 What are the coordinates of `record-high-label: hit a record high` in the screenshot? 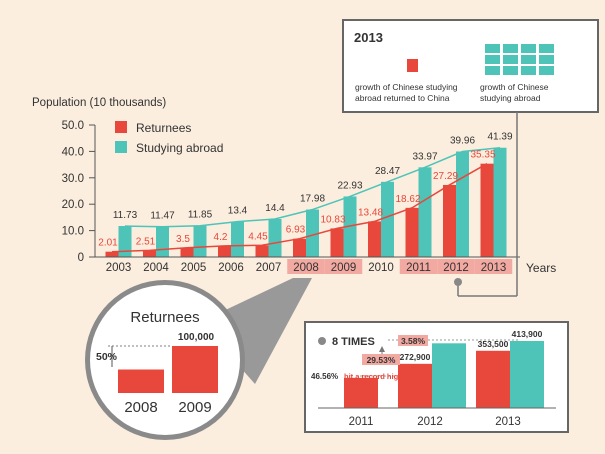 It's located at (373, 376).